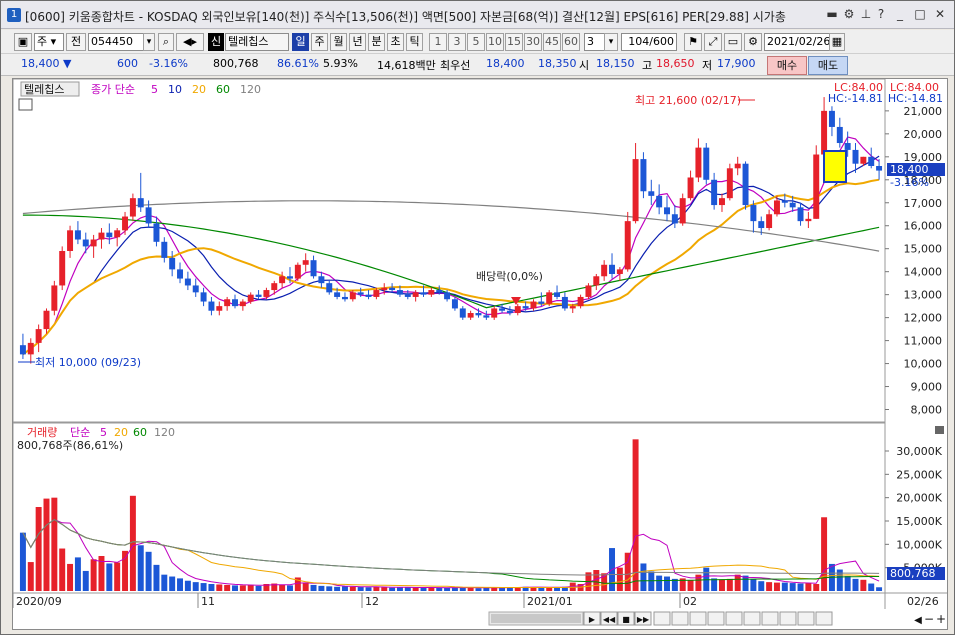 This screenshot has height=635, width=955. Describe the element at coordinates (395, 42) in the screenshot. I see `timeframe-5-button: 초` at that location.